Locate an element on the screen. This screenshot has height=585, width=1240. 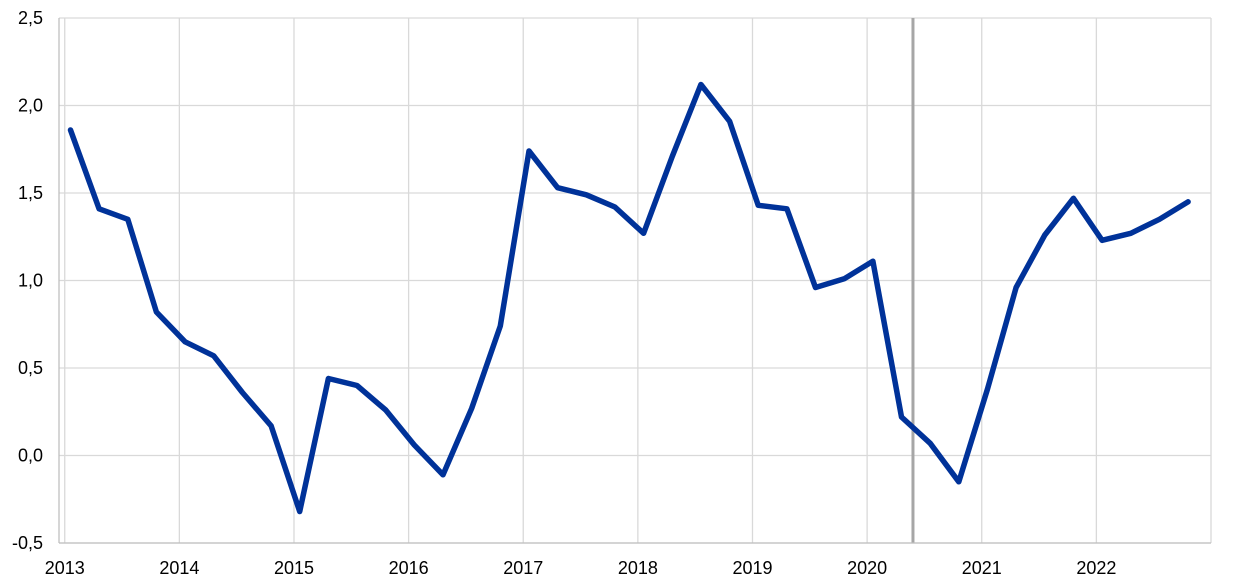
y-tick-label: 0,5 is located at coordinates (30, 368).